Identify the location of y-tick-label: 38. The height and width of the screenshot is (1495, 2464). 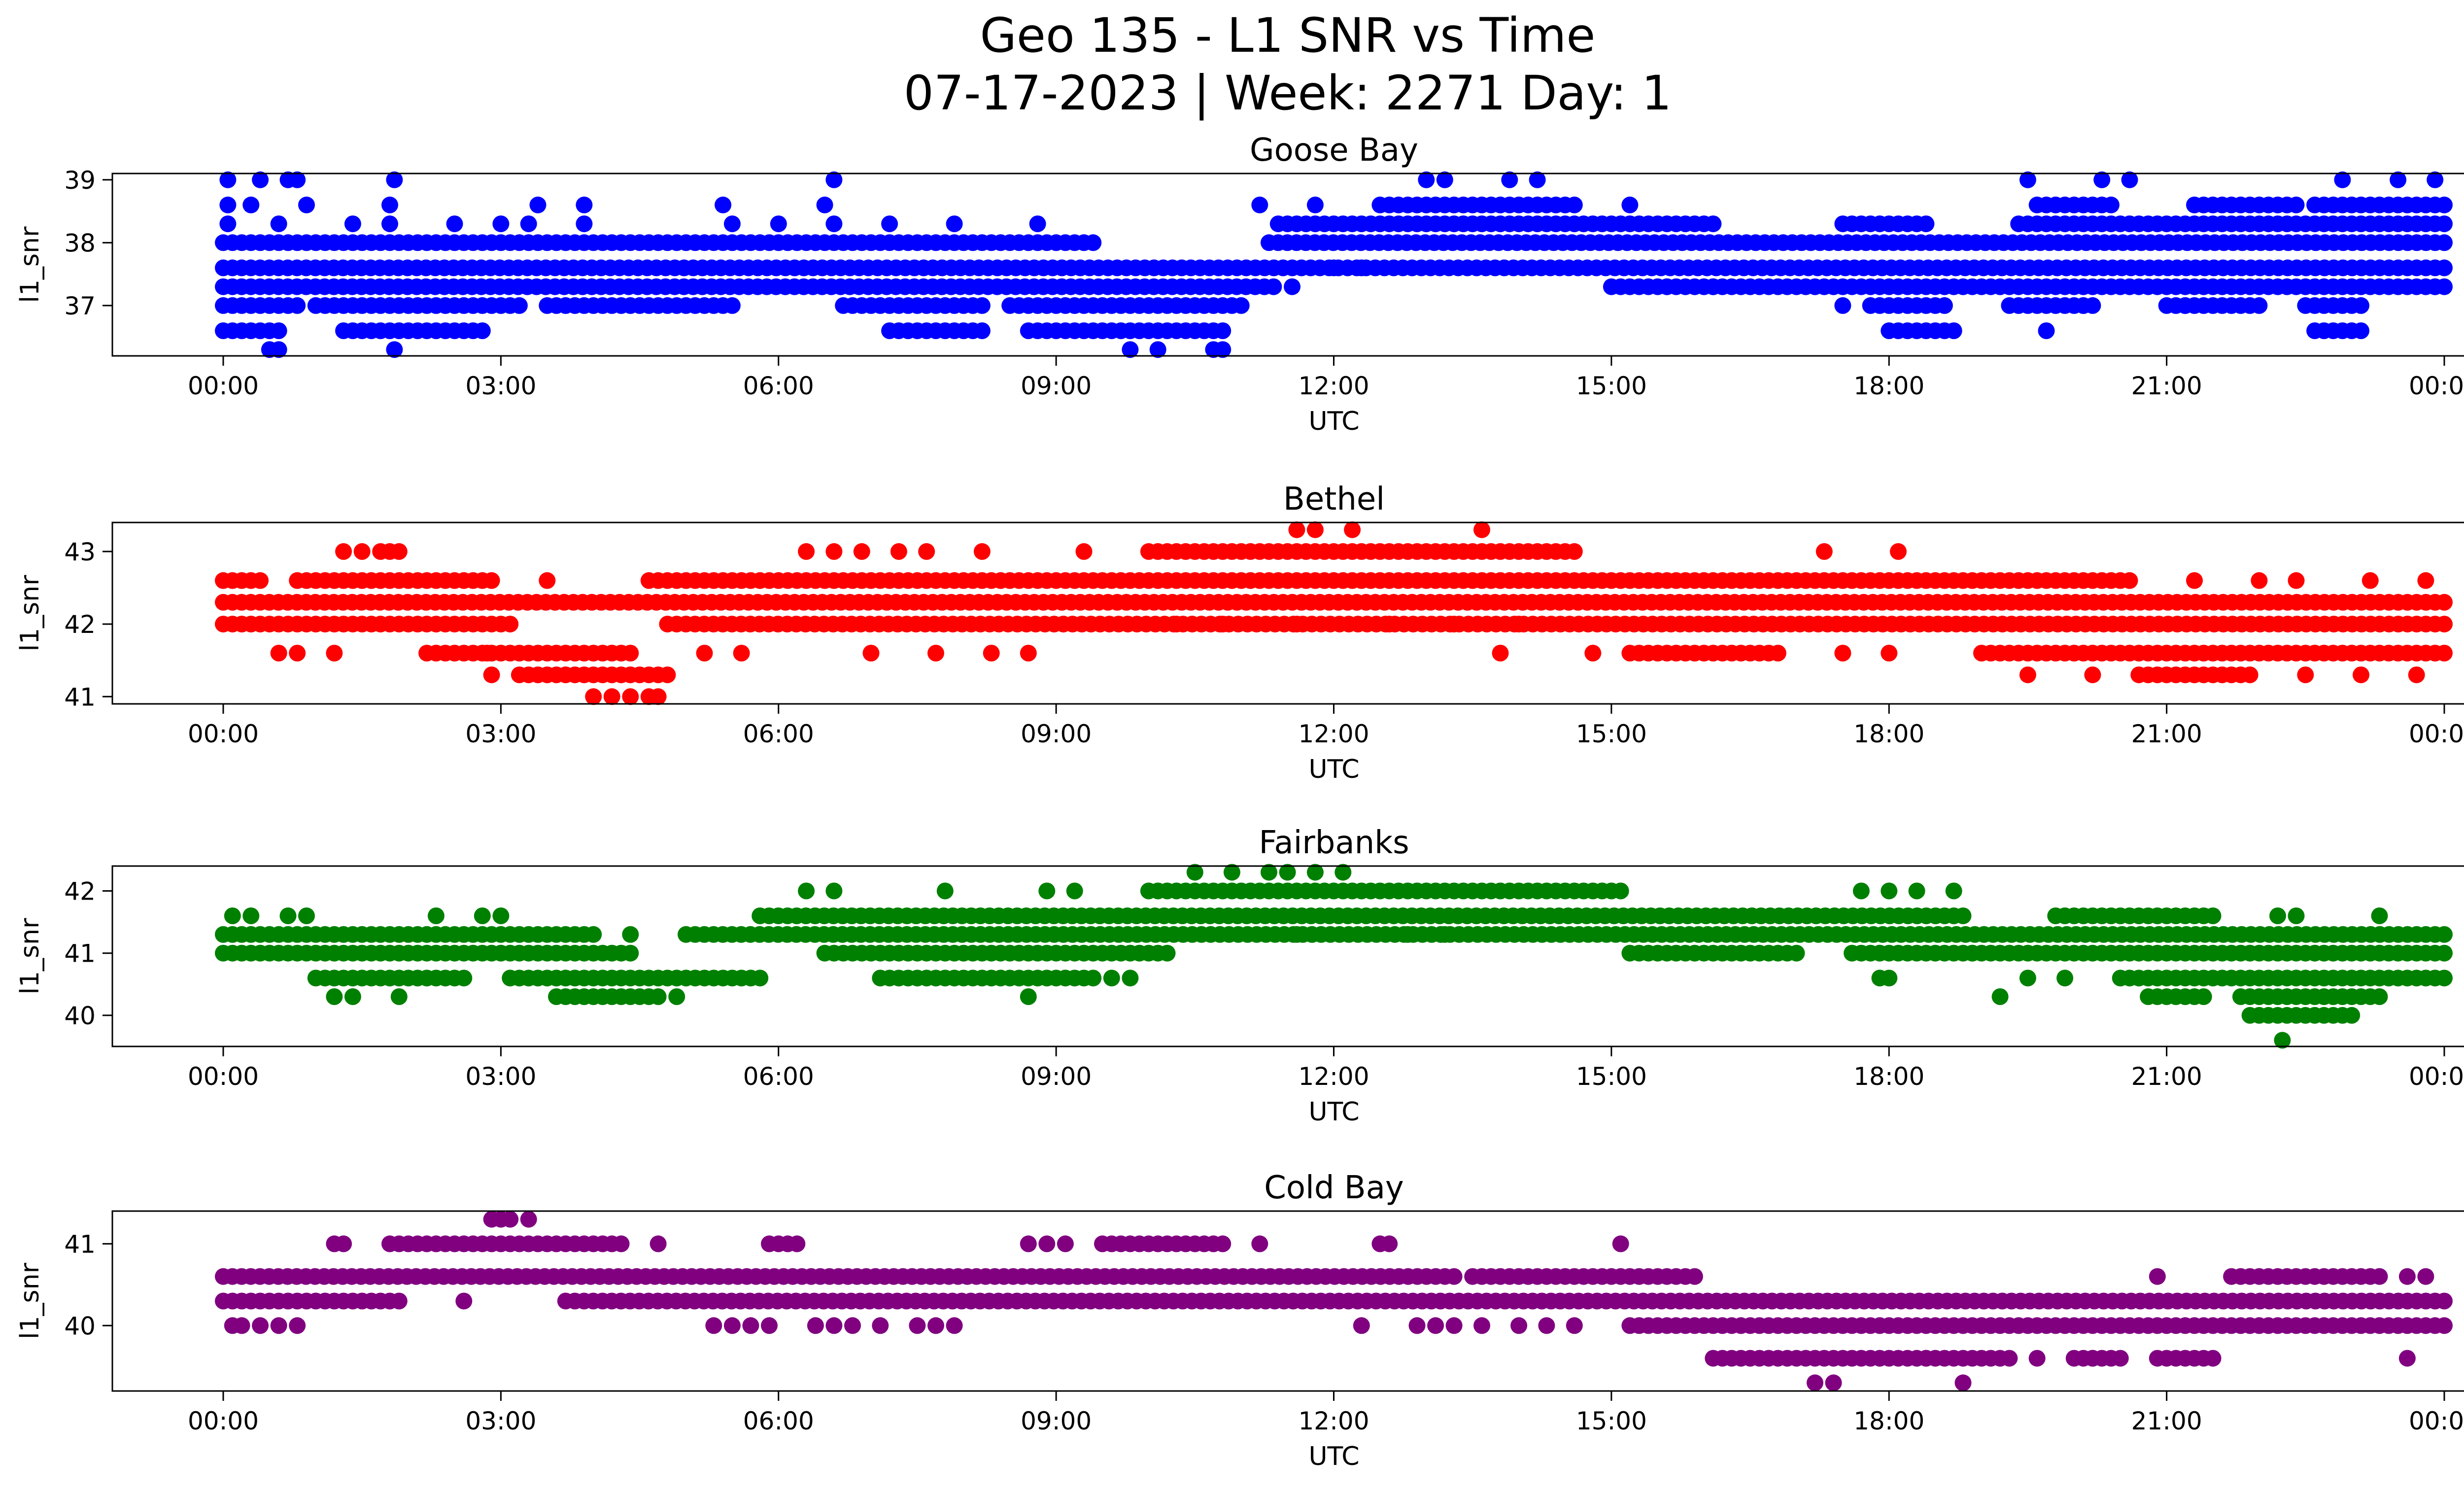
(80, 243).